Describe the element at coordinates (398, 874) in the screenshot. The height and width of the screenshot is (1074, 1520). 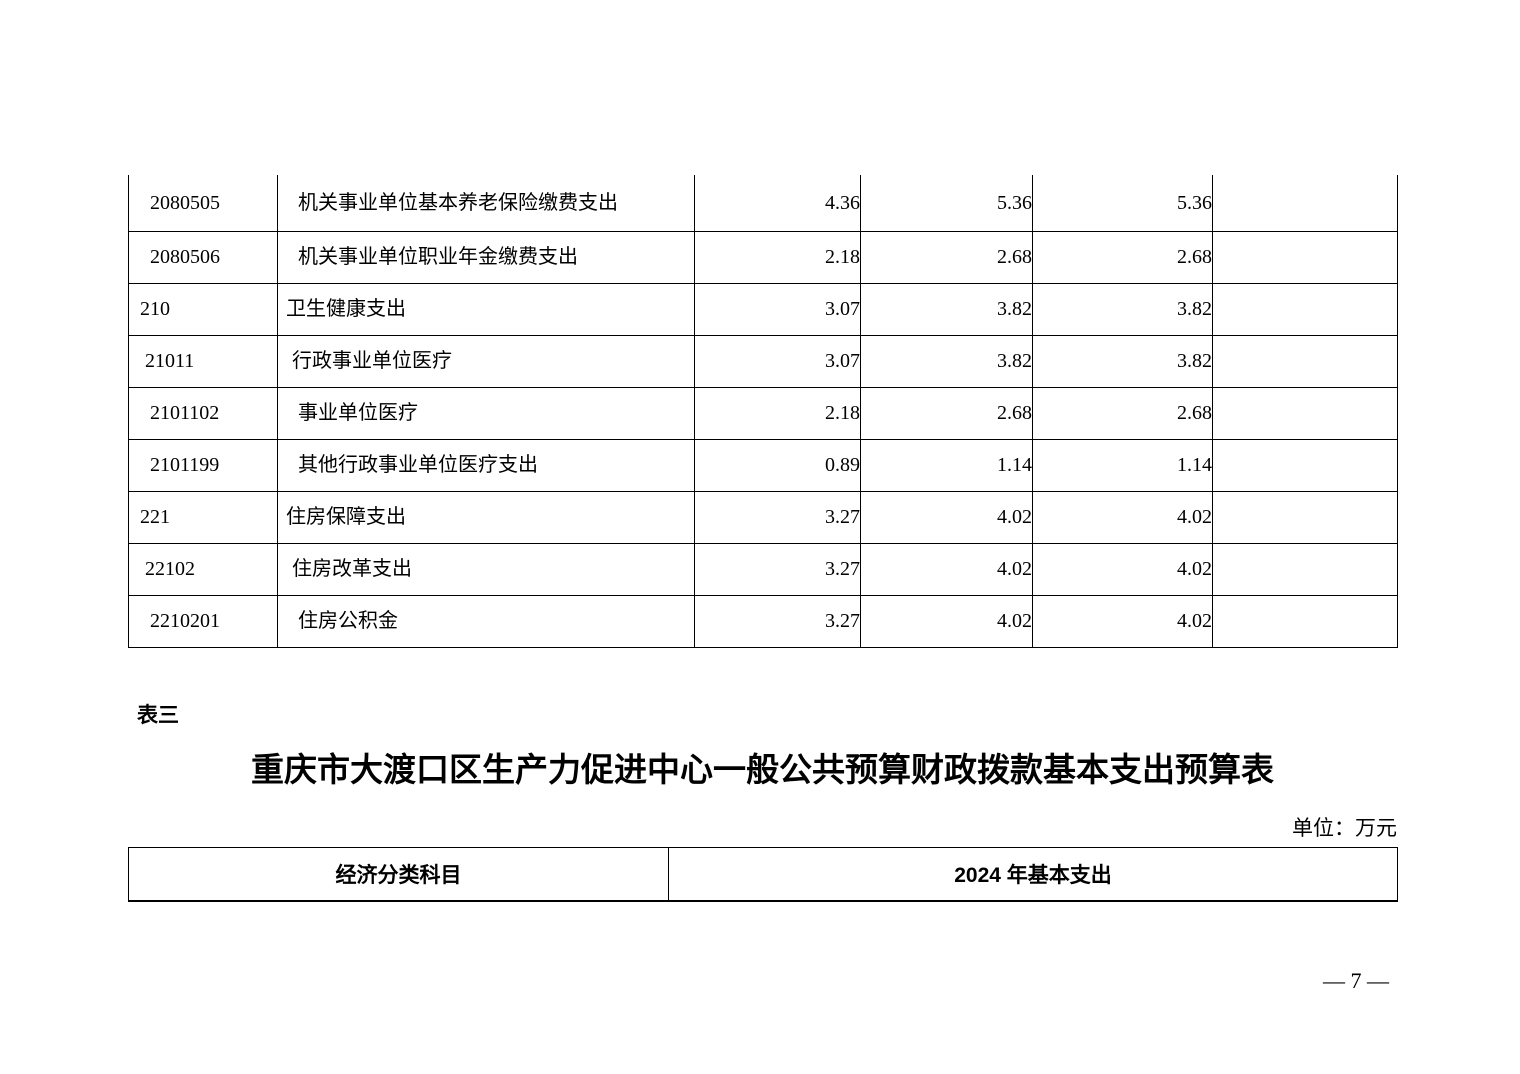
I see `economic-category-header: 经济分类科目` at that location.